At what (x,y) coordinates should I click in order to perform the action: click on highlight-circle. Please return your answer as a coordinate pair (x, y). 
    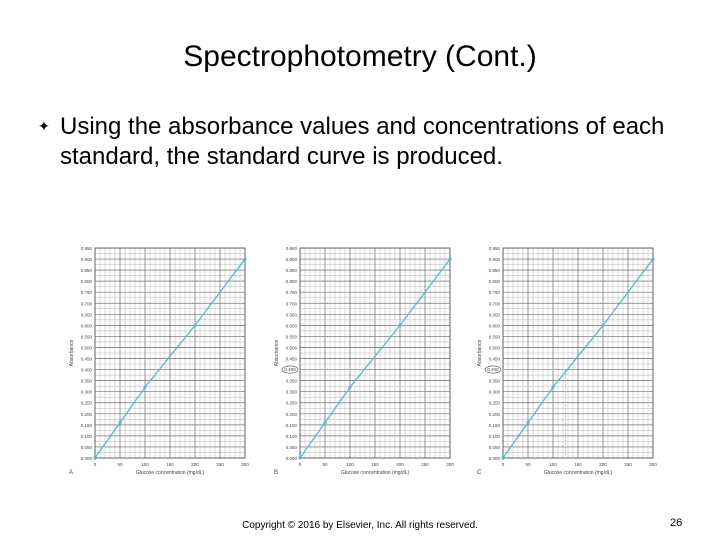
    Looking at the image, I should click on (493, 369).